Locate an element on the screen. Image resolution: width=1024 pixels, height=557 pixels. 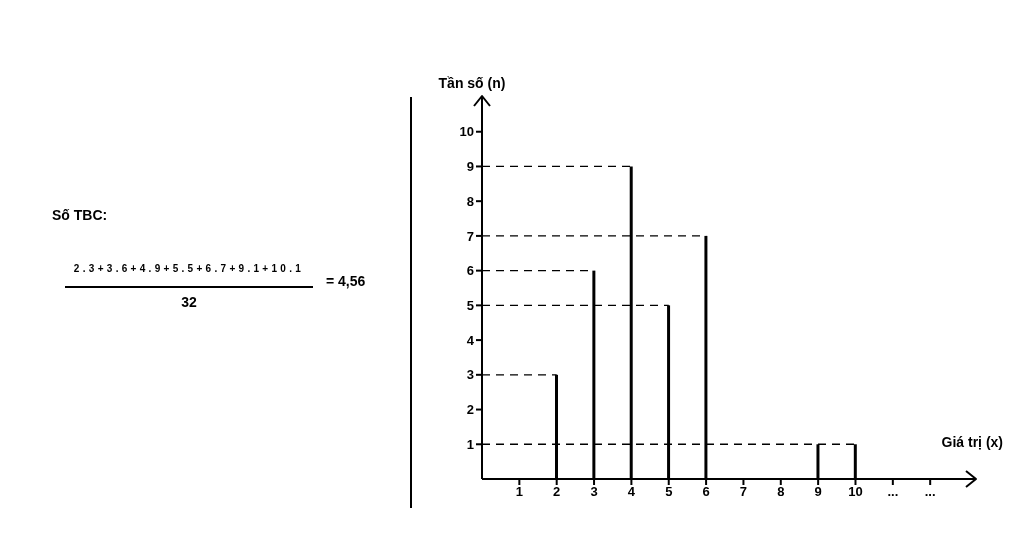
y-tick-label: 4 is located at coordinates (470, 340).